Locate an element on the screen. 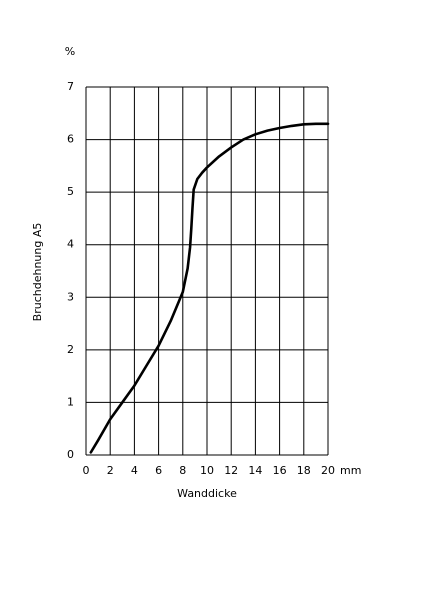 The image size is (423, 600). x-tick-label: 0 is located at coordinates (86, 470).